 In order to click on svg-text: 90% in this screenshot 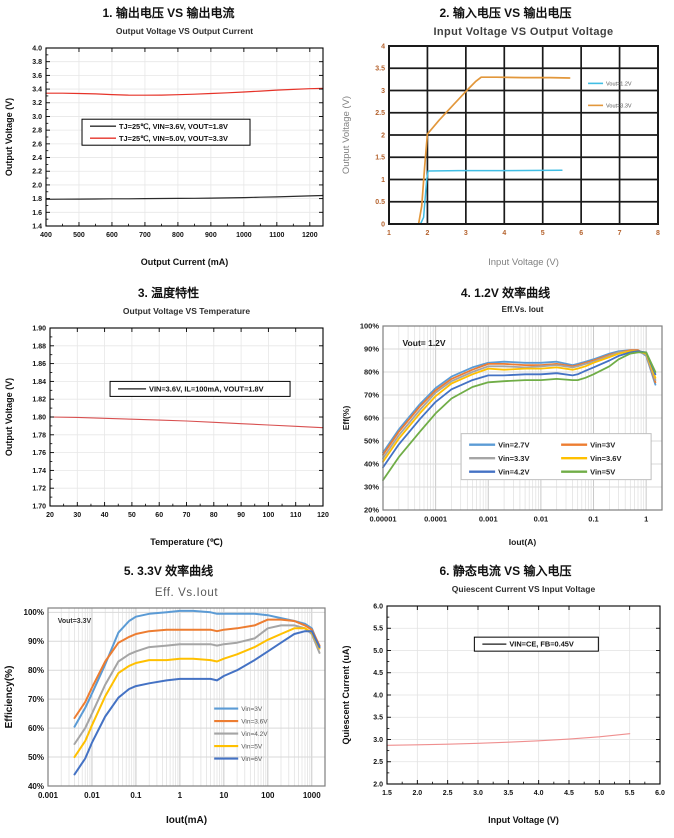, I will do `click(36, 641)`.